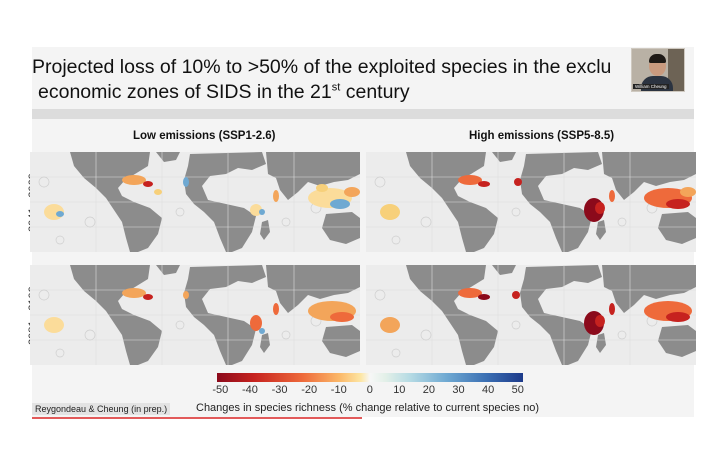  What do you see at coordinates (279, 390) in the screenshot?
I see `colorbar-tick: -30` at bounding box center [279, 390].